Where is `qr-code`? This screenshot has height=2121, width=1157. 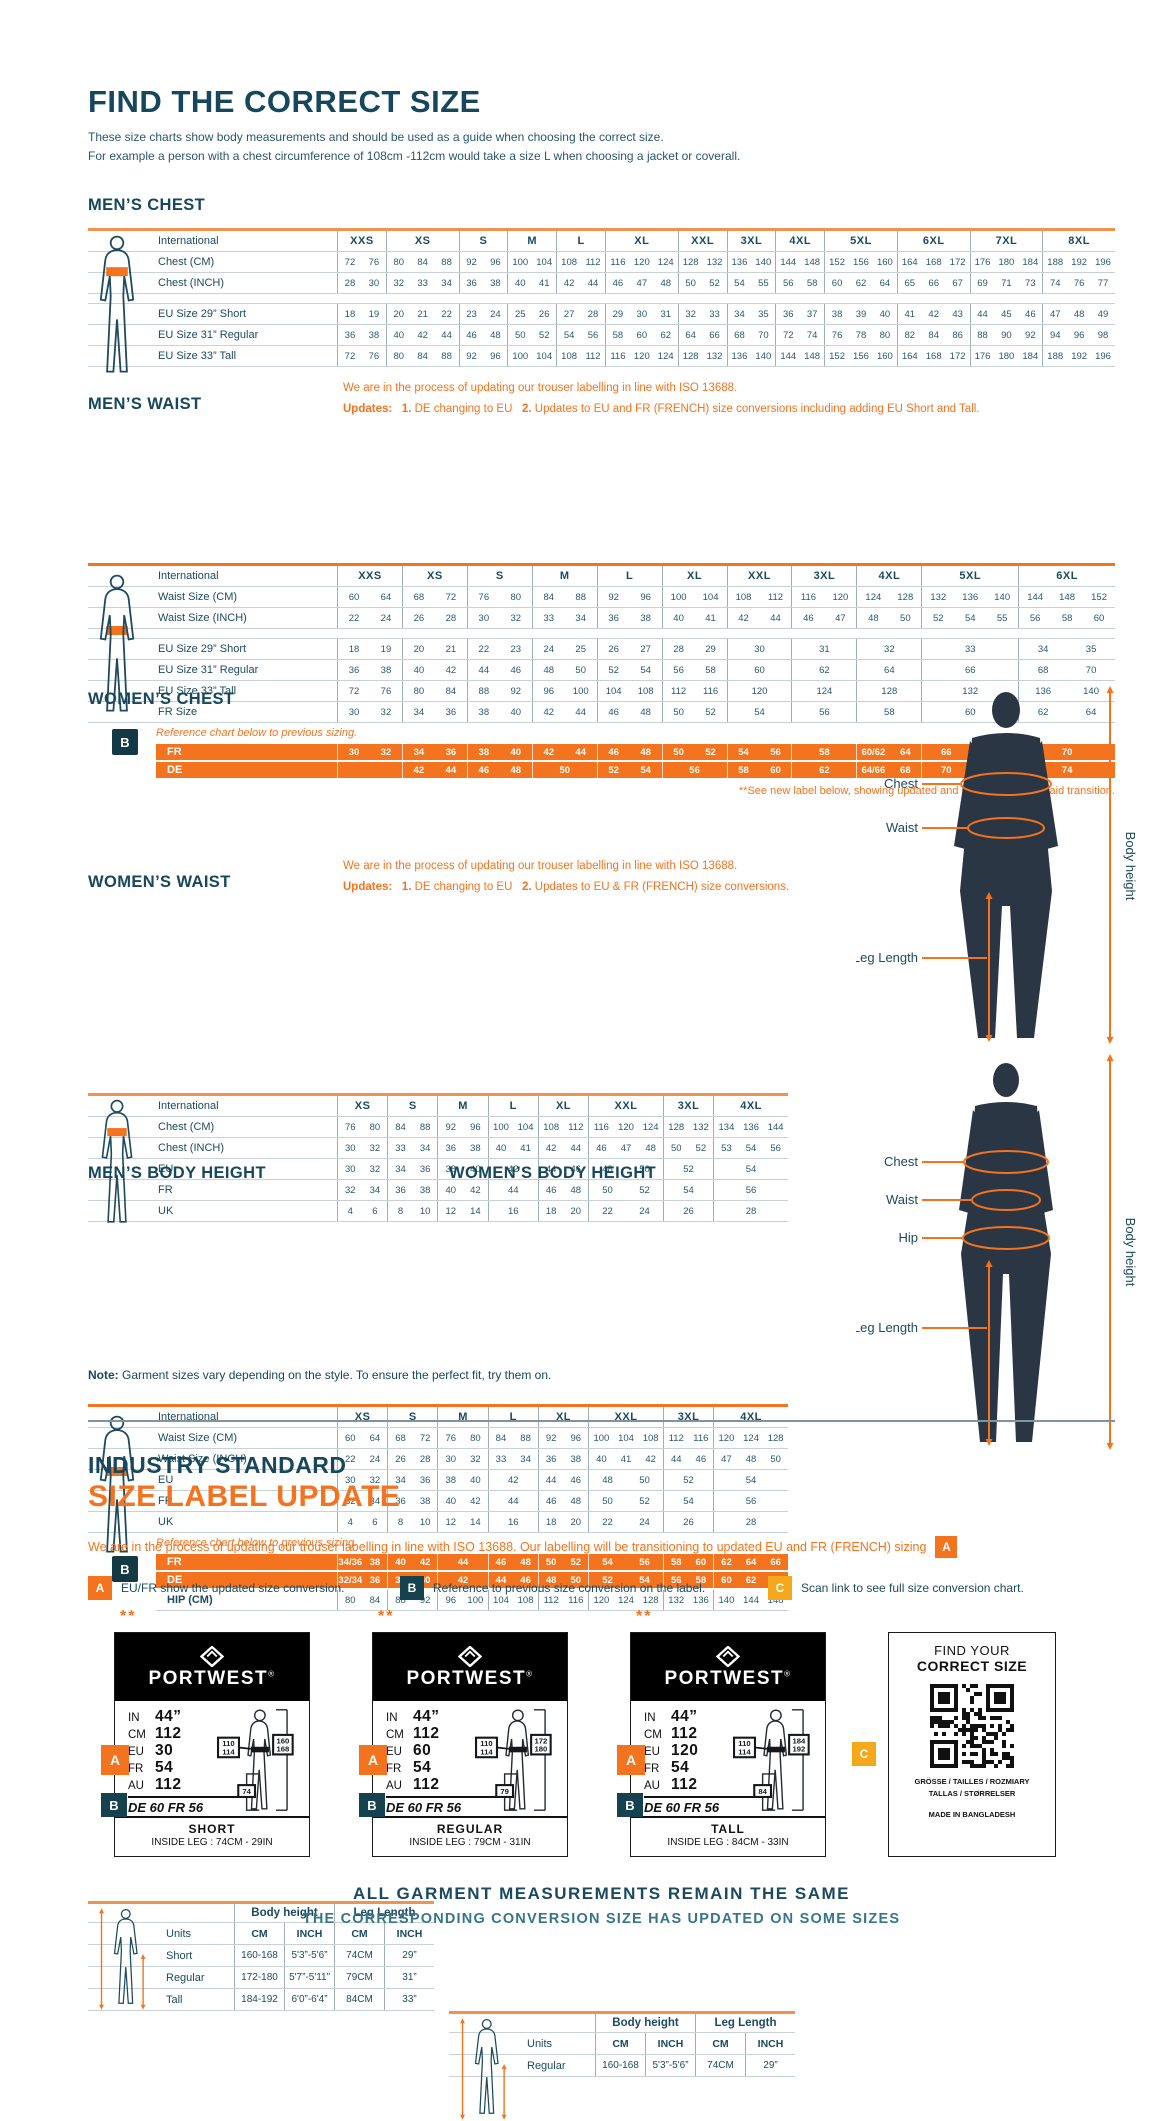
qr-code is located at coordinates (972, 1726).